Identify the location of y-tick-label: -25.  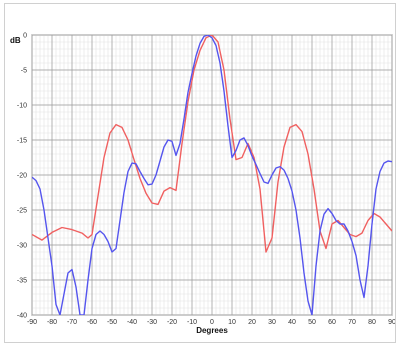
(22, 211).